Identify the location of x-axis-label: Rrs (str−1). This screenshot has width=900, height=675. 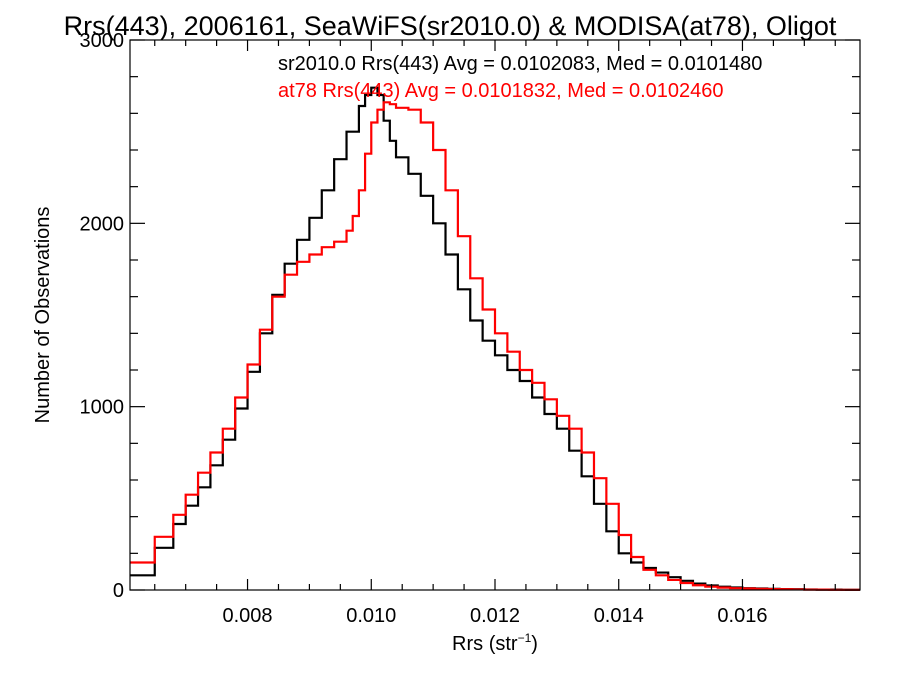
(495, 643).